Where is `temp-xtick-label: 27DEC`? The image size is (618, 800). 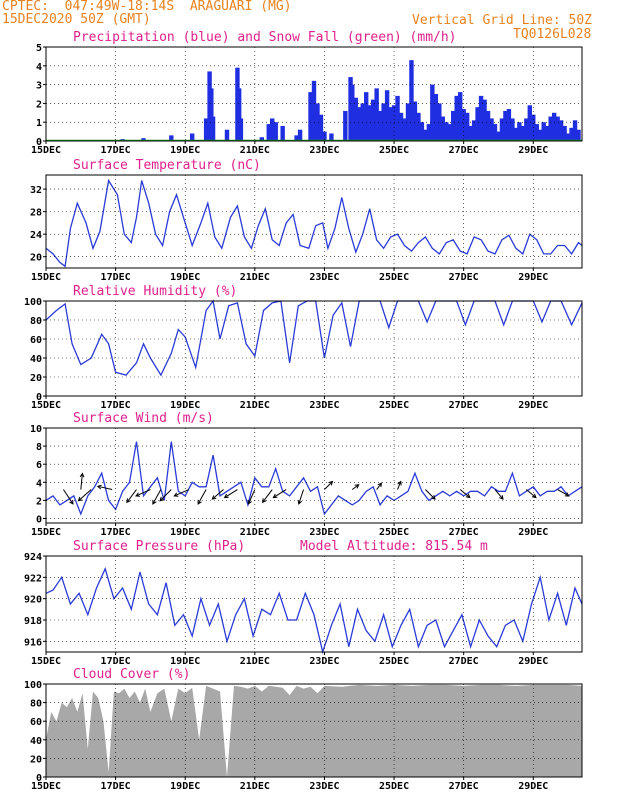 temp-xtick-label: 27DEC is located at coordinates (464, 277).